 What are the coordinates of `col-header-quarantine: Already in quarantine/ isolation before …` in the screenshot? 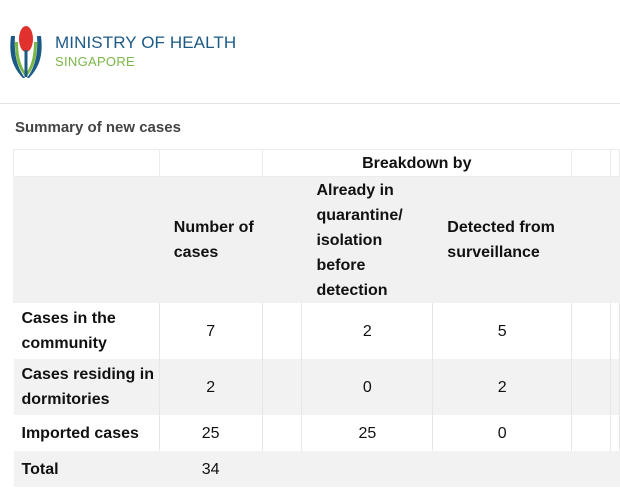 It's located at (367, 239).